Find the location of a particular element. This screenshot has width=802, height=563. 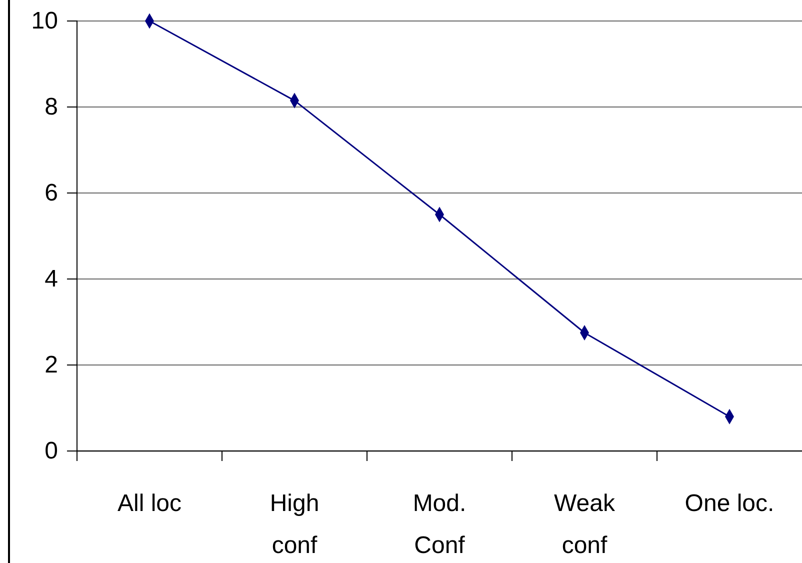

y-tick-label: 0 is located at coordinates (51, 451).